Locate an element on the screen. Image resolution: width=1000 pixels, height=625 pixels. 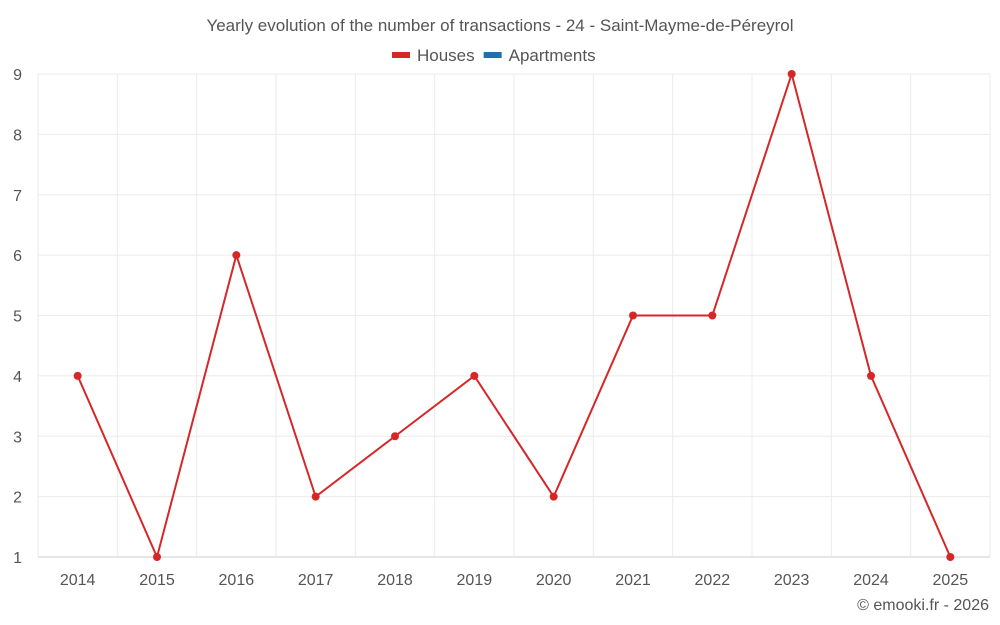
y-tick-label: 7 is located at coordinates (17, 196).